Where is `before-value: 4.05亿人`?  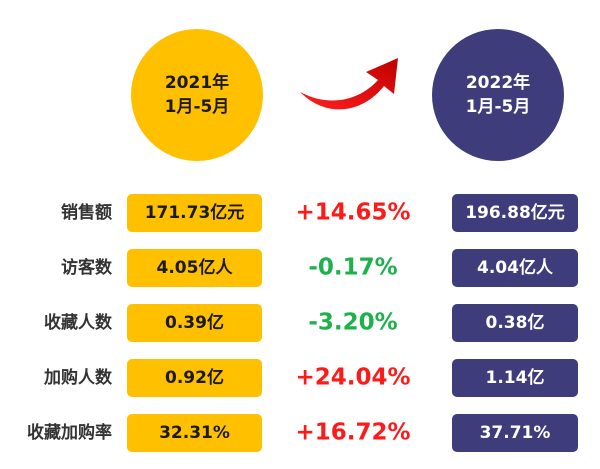
before-value: 4.05亿人 is located at coordinates (195, 267).